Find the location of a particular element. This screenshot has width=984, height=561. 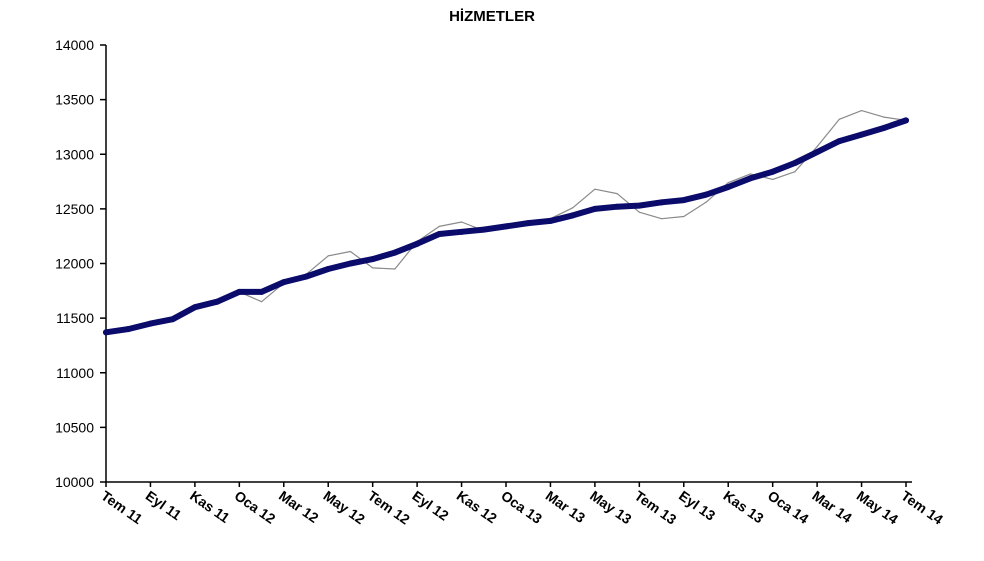

y-tick-label: 10000 is located at coordinates (74, 482).